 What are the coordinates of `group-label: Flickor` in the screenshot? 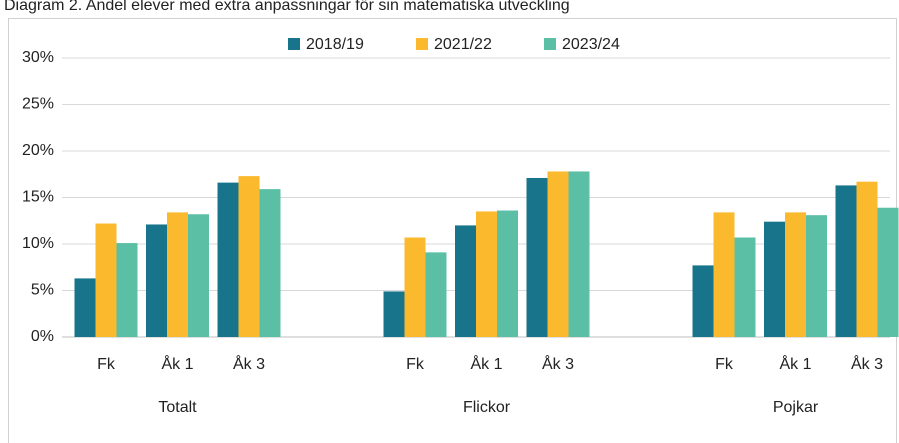 It's located at (487, 407).